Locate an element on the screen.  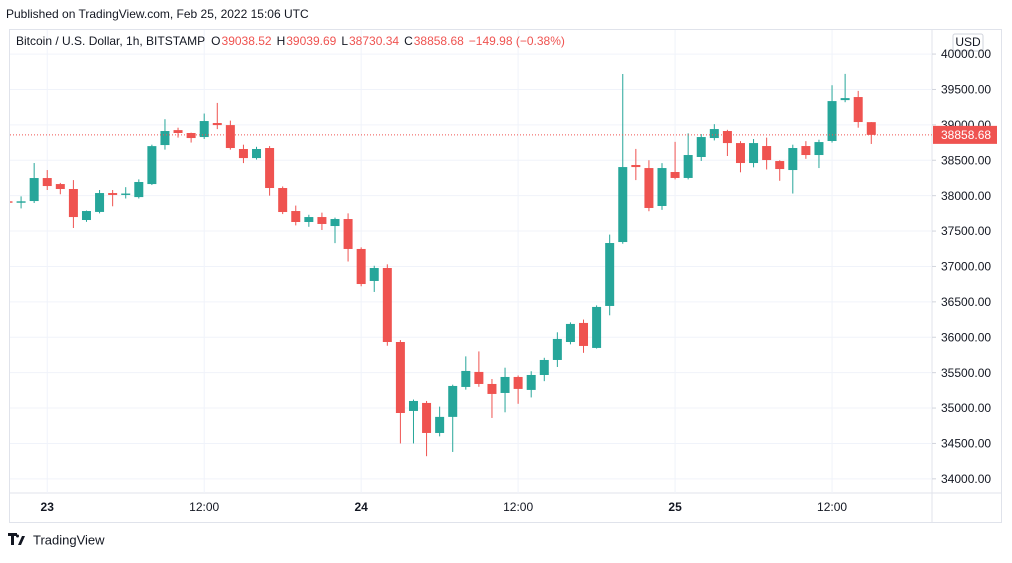
y-tick-label: 40000.00 is located at coordinates (966, 54).